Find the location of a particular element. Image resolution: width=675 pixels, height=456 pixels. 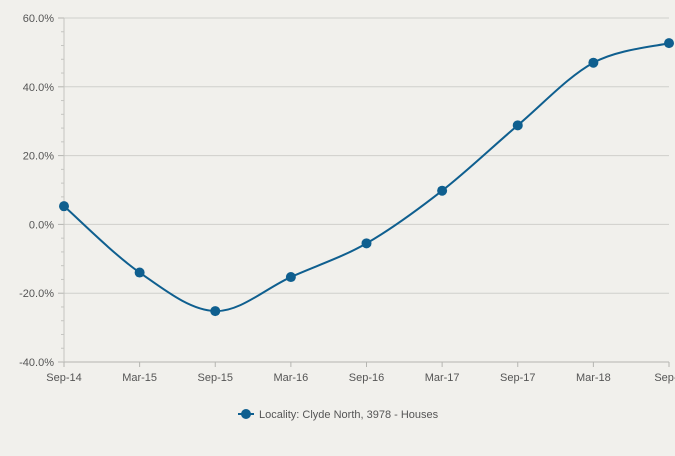

legend-marker is located at coordinates (246, 414).